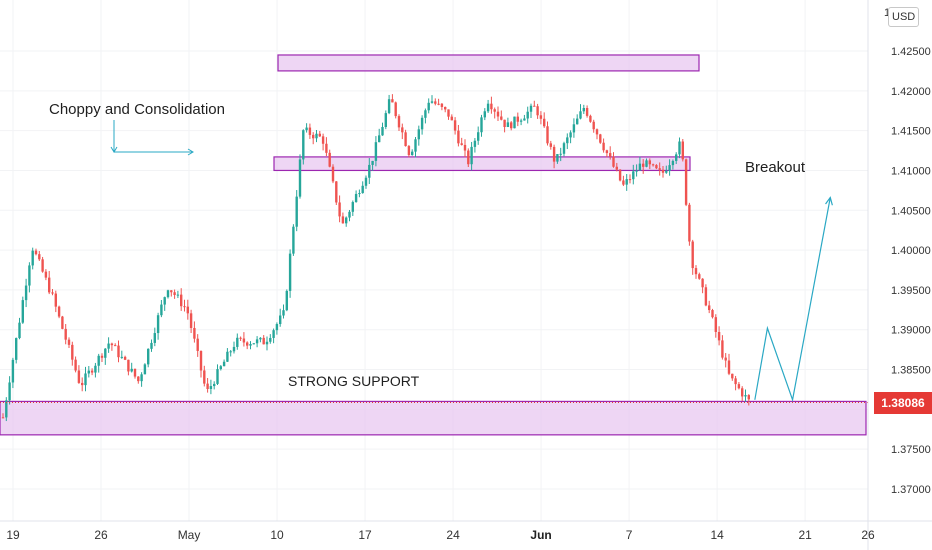 This screenshot has height=550, width=932. What do you see at coordinates (911, 371) in the screenshot?
I see `y-tick-label: 1.38500` at bounding box center [911, 371].